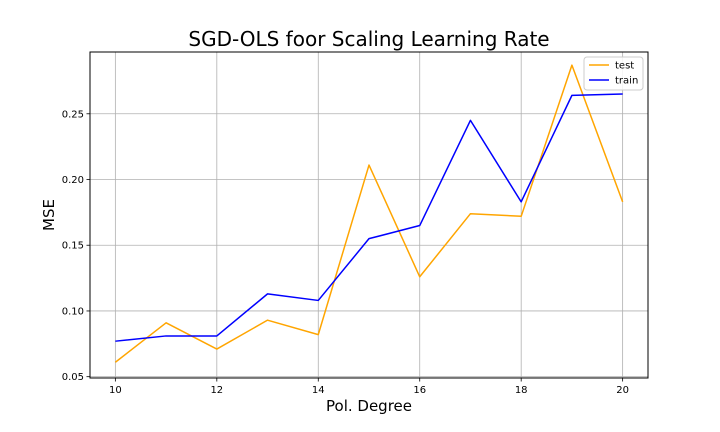 The height and width of the screenshot is (432, 720). I want to click on x-axis-title: Pol. Degree, so click(369, 406).